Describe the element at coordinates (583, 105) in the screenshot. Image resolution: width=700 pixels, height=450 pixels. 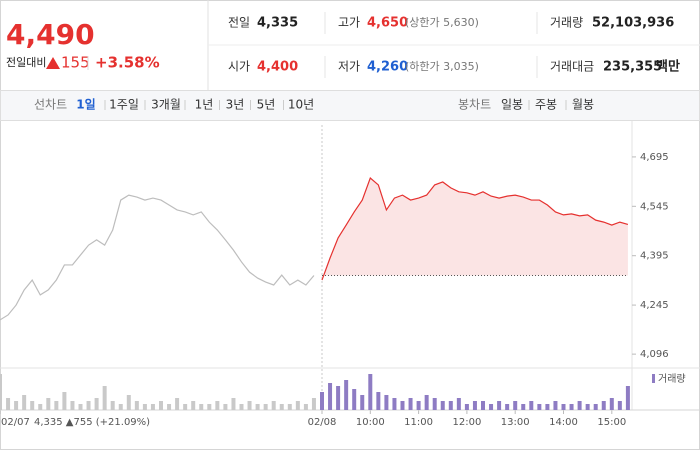
I see `tab: 월봉` at that location.